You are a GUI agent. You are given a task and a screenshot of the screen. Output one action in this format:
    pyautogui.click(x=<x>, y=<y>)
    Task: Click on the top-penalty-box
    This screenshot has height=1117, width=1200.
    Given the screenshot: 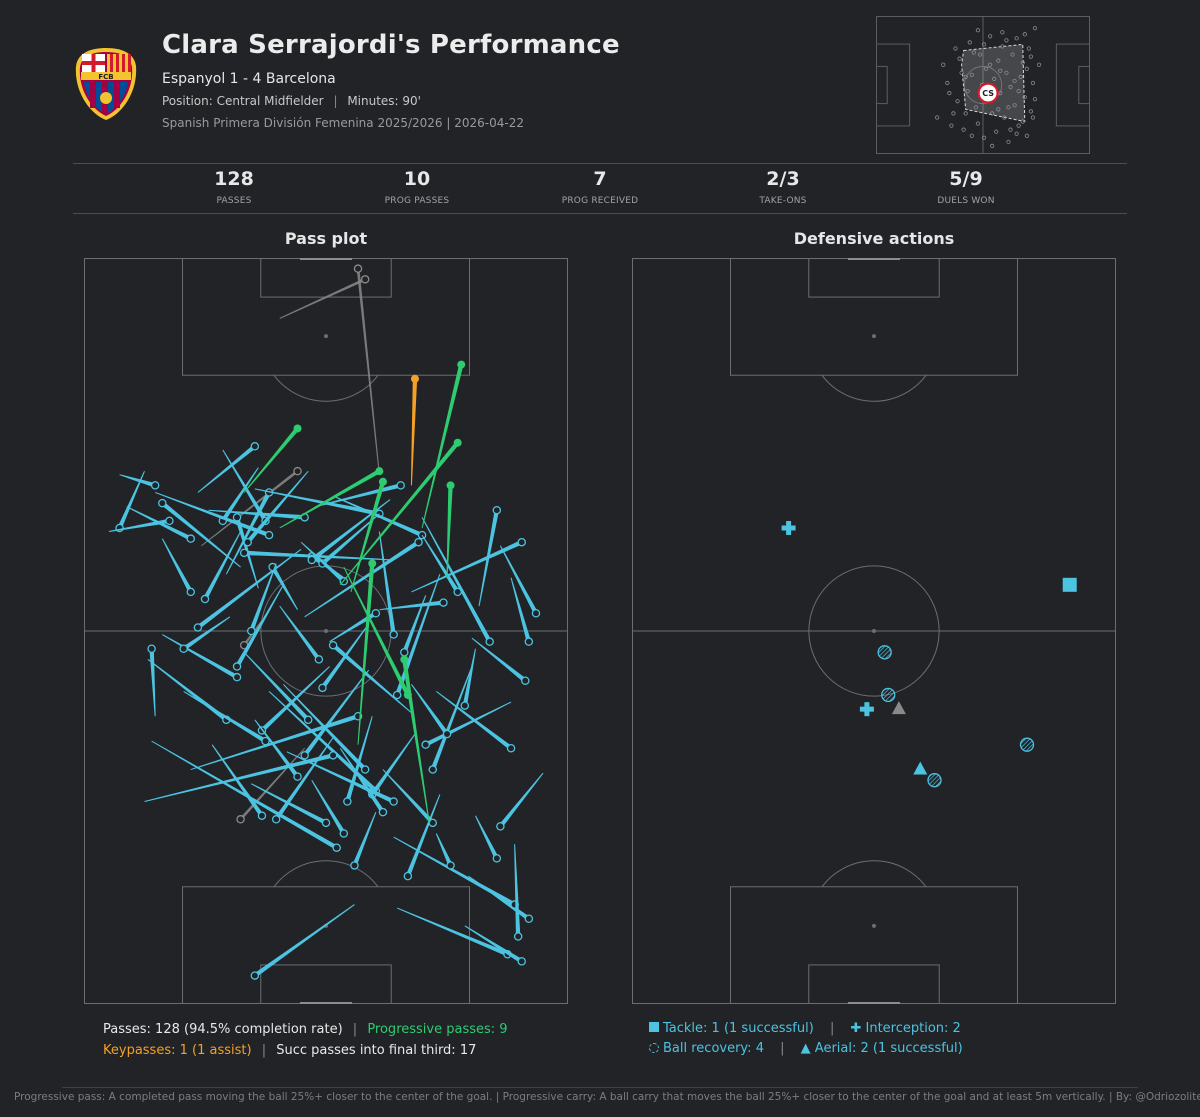 What is the action you would take?
    pyautogui.click(x=874, y=317)
    